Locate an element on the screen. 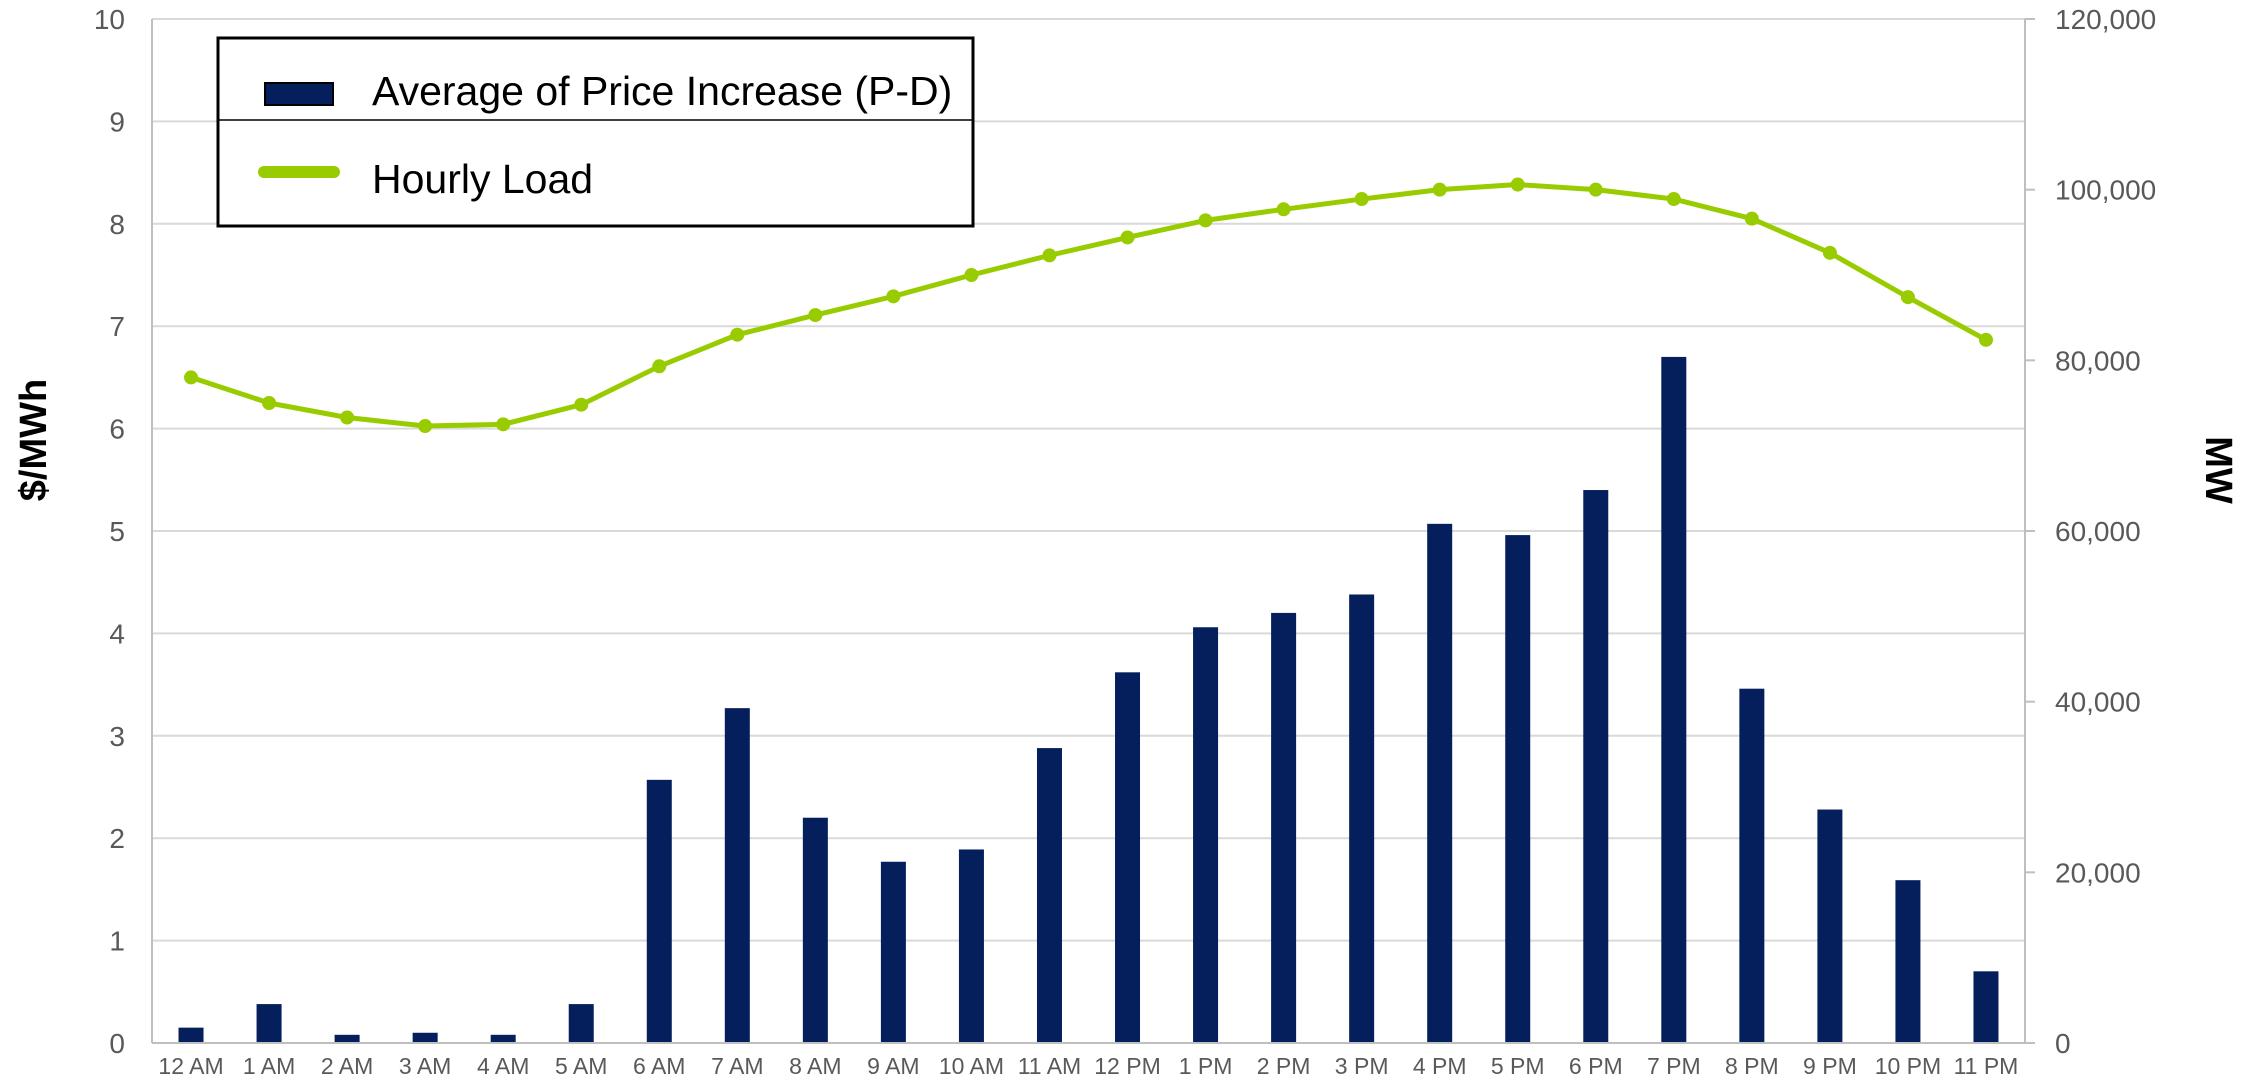 This screenshot has width=2263, height=1081. left-tick-label: 1 is located at coordinates (117, 941).